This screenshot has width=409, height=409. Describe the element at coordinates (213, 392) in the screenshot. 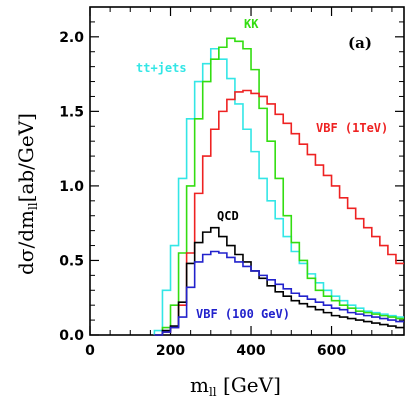

I see `x-axis-title-sub: ll` at that location.